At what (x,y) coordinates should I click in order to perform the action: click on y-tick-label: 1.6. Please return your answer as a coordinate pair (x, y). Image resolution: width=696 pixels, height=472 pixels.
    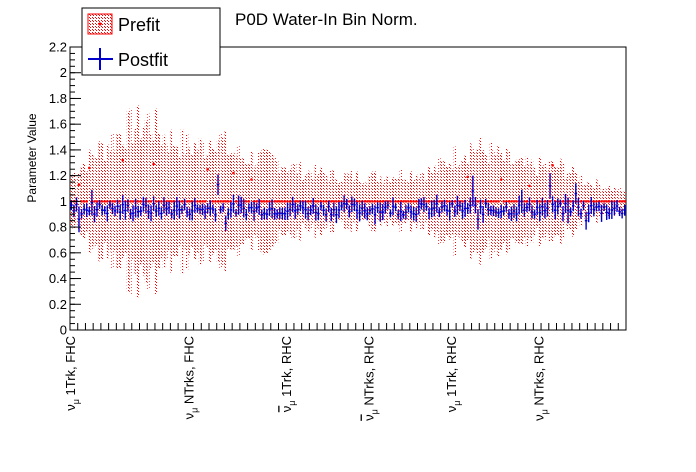
    Looking at the image, I should click on (58, 124).